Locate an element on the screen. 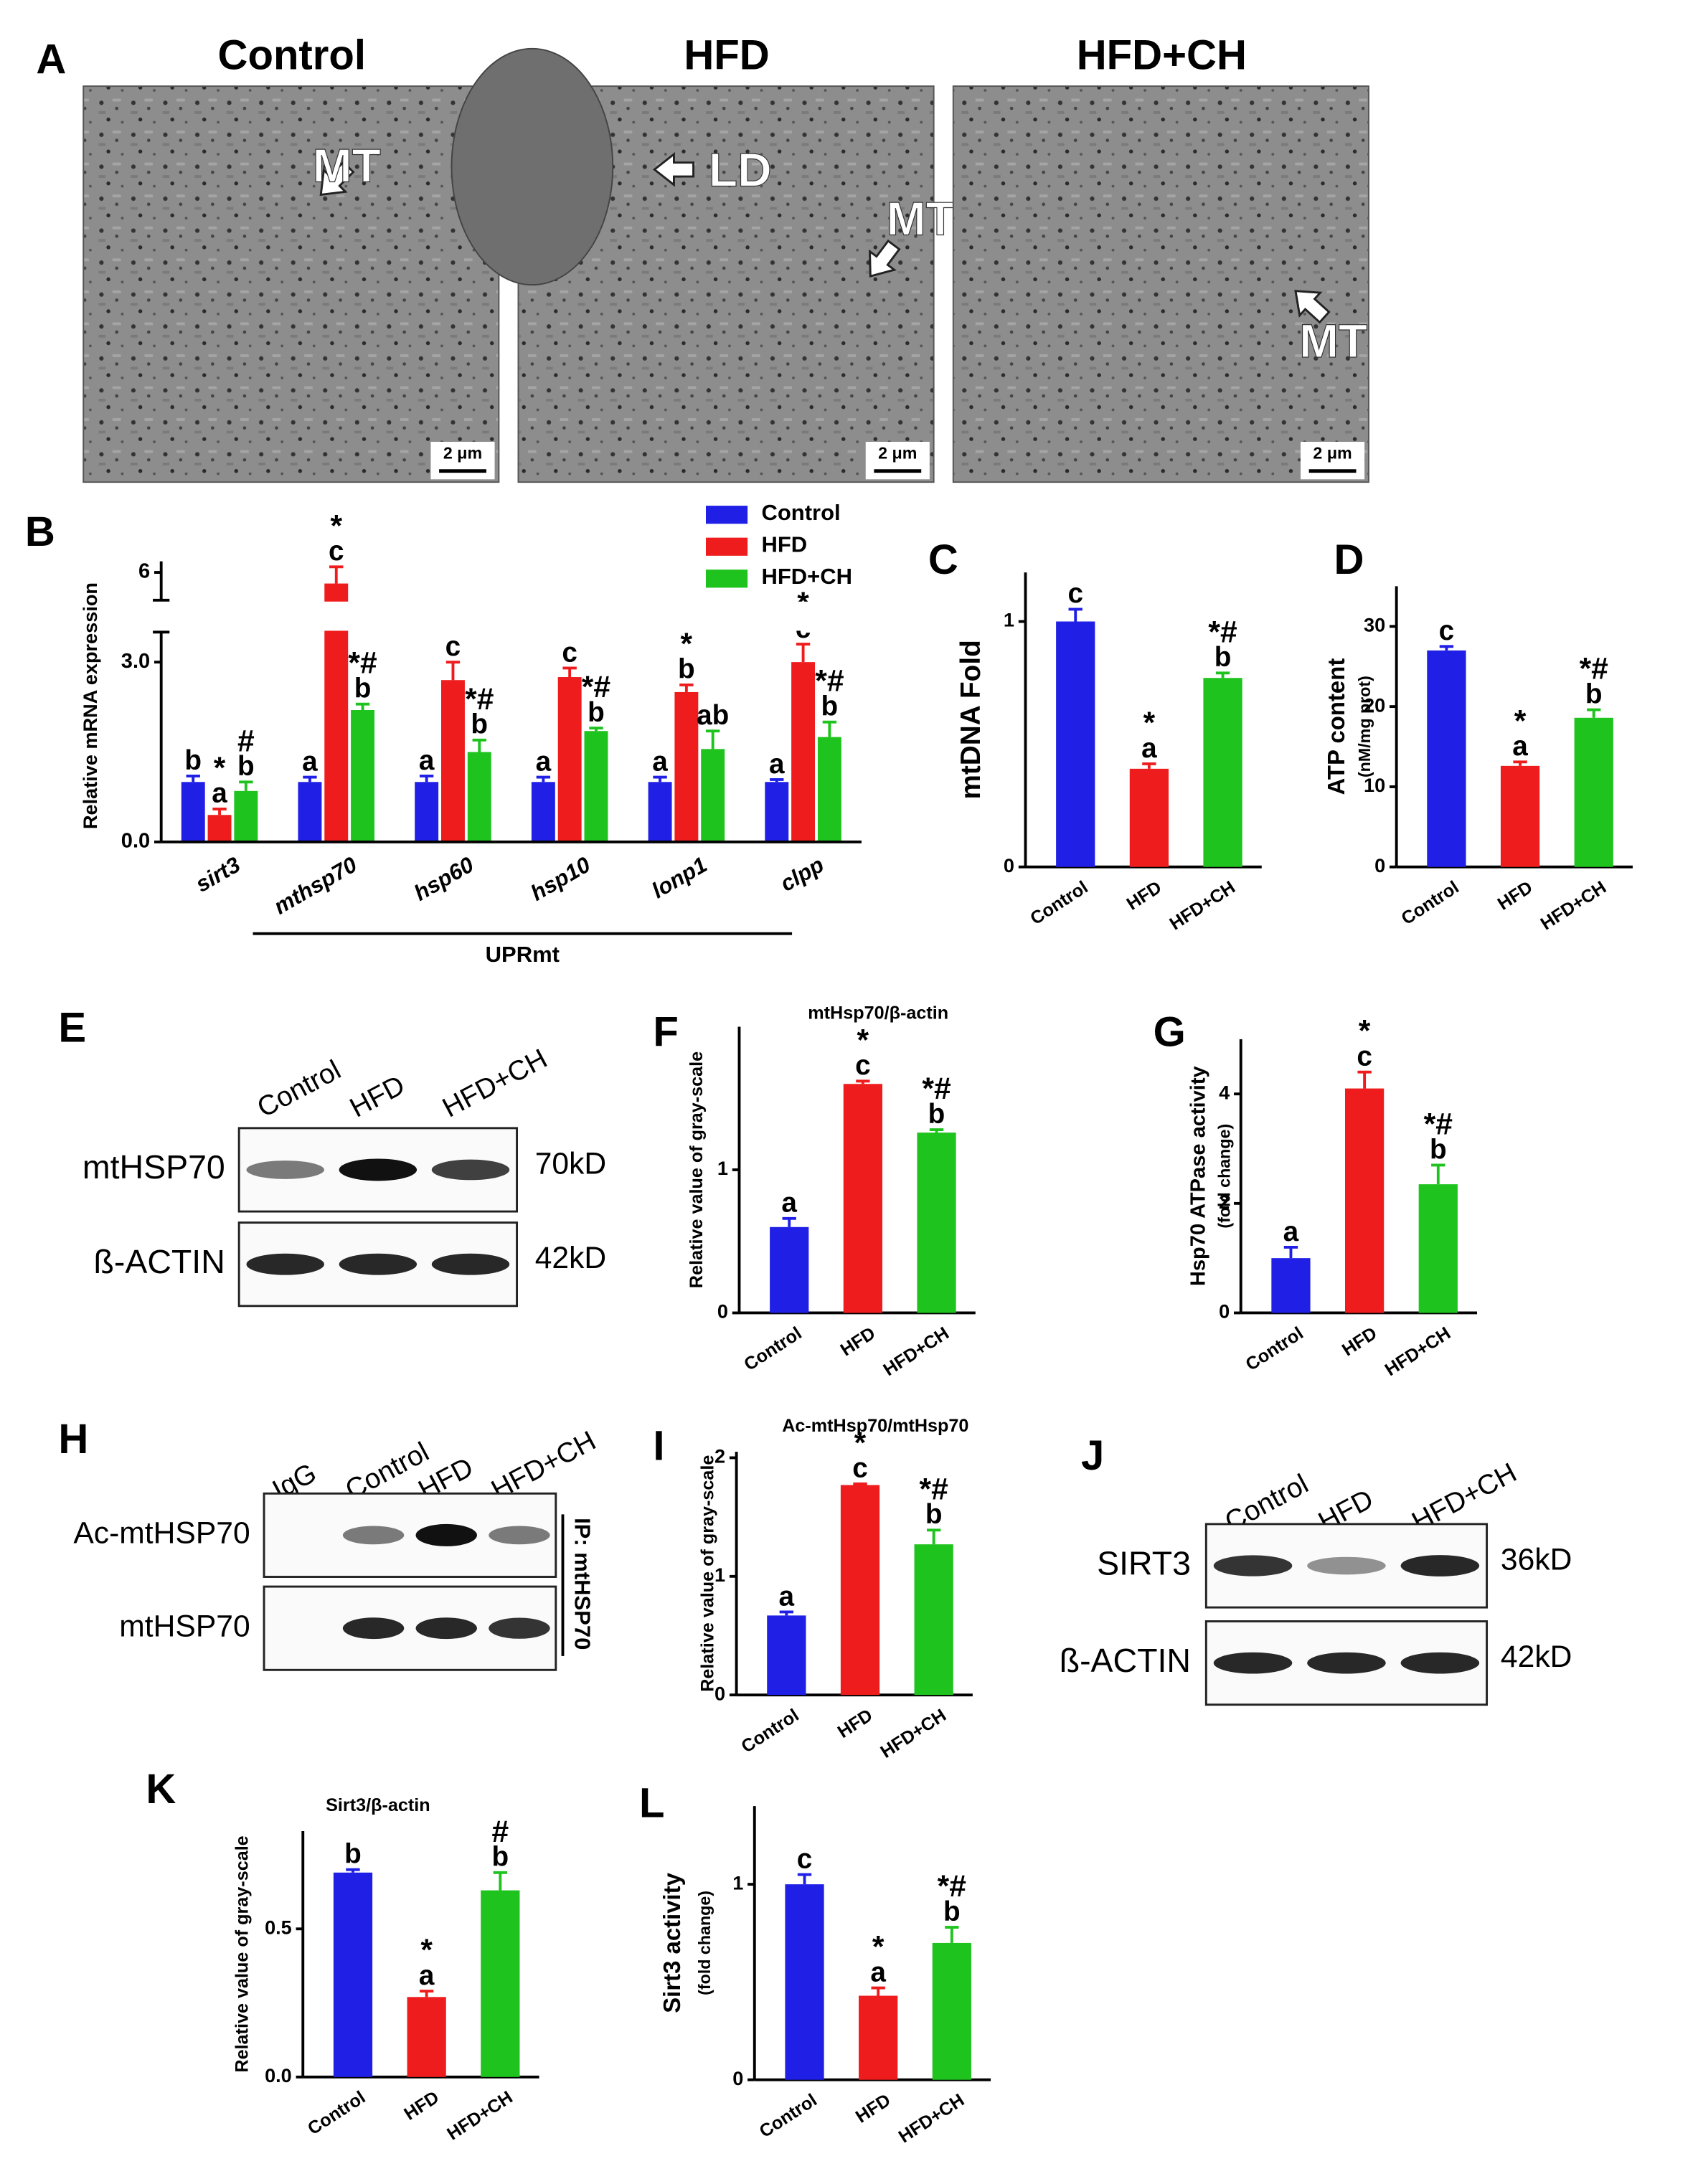  panel-letter: B is located at coordinates (40, 532).